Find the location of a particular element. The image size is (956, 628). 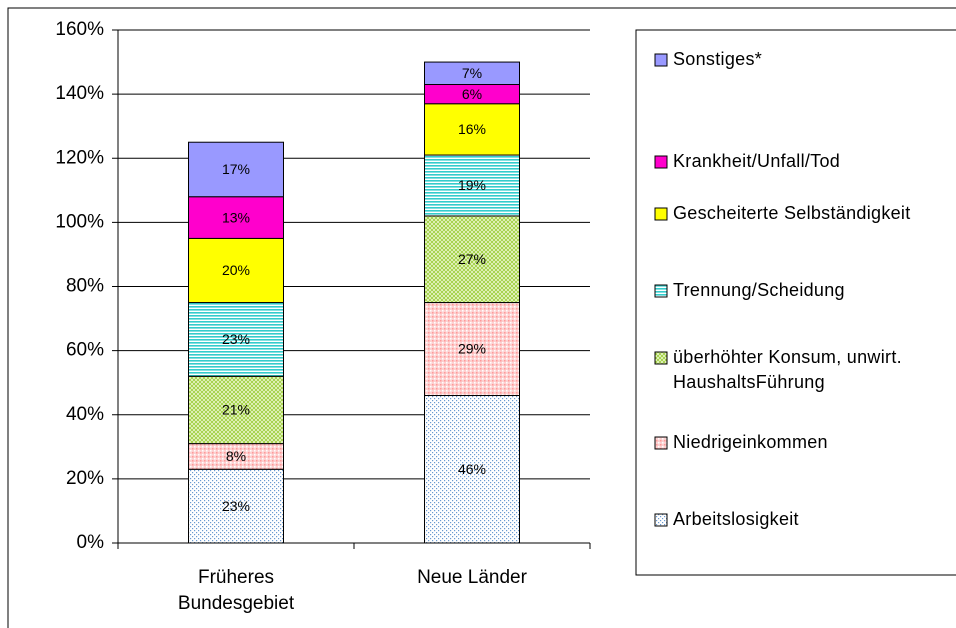

legend-label: Krankheit/Unfall/Tod is located at coordinates (757, 161).